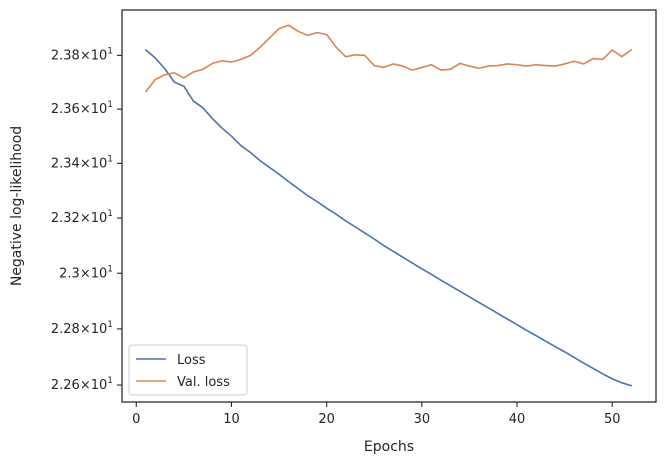 Image resolution: width=667 pixels, height=463 pixels. I want to click on legend-label: Loss, so click(191, 360).